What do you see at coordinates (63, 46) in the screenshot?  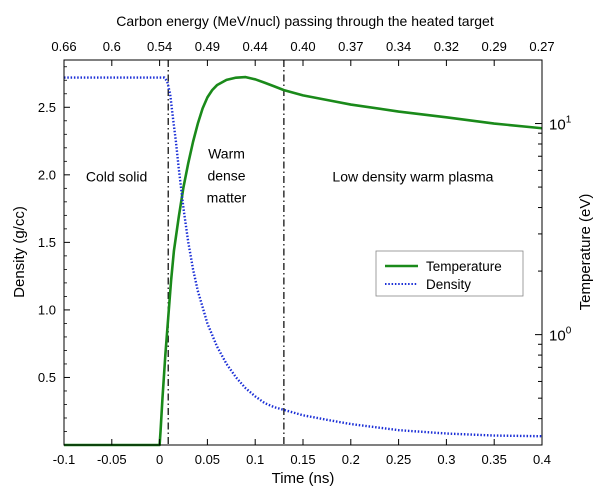 I see `top-tick-label: 0.66` at bounding box center [63, 46].